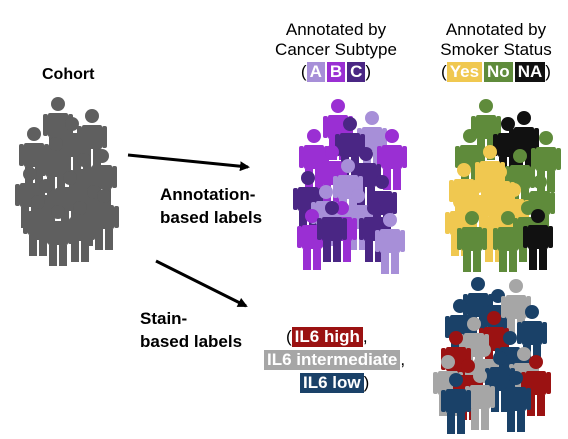 This screenshot has height=439, width=568. What do you see at coordinates (191, 341) in the screenshot?
I see `stain-label-line2: based labels` at bounding box center [191, 341].